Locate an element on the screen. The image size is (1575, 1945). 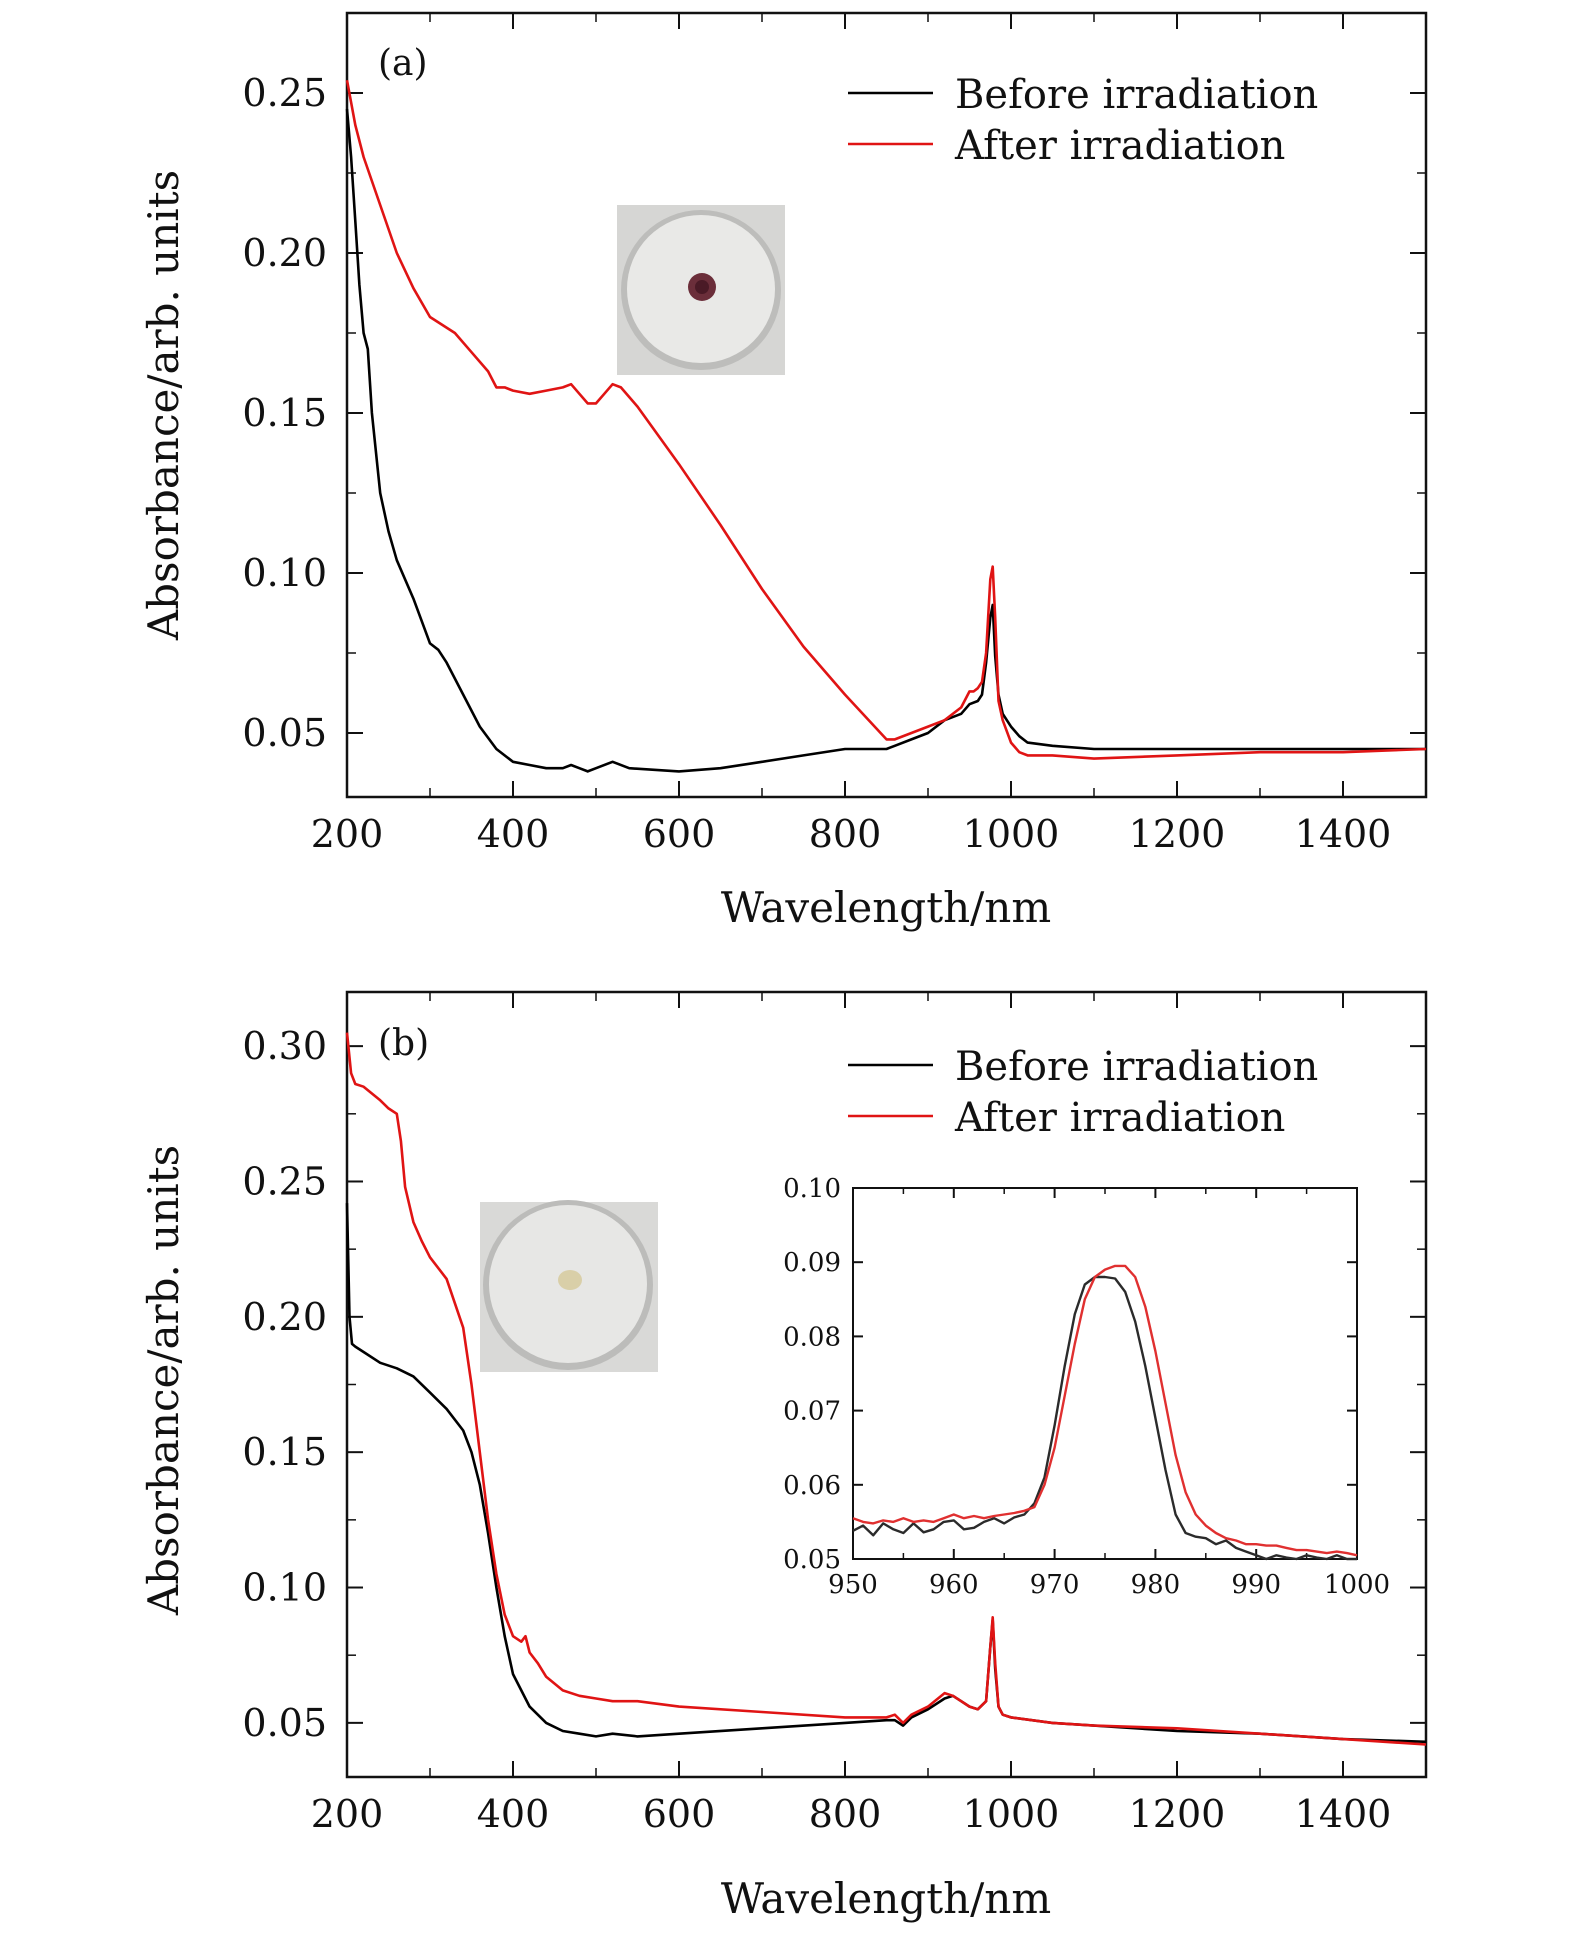
x-tick-labels-b: 200 400 600 800 1000 1200 1400 is located at coordinates (851, 1814).